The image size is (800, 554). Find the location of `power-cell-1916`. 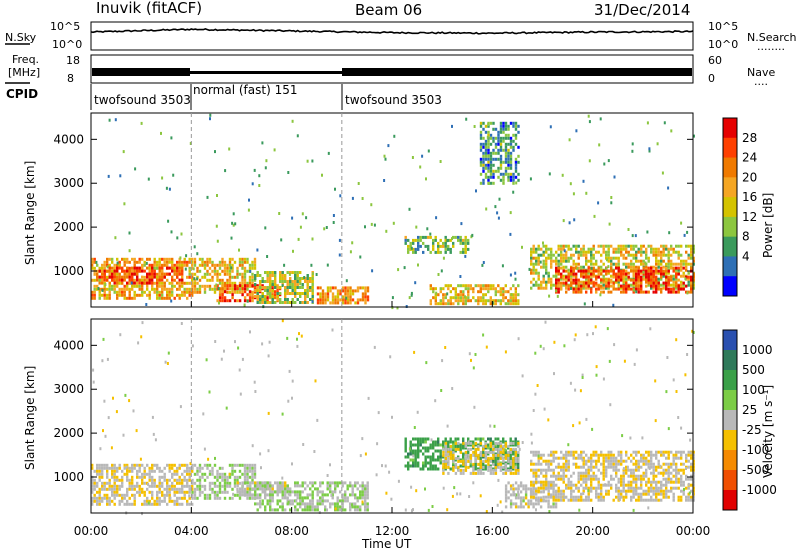

power-cell-1916 is located at coordinates (561, 268).